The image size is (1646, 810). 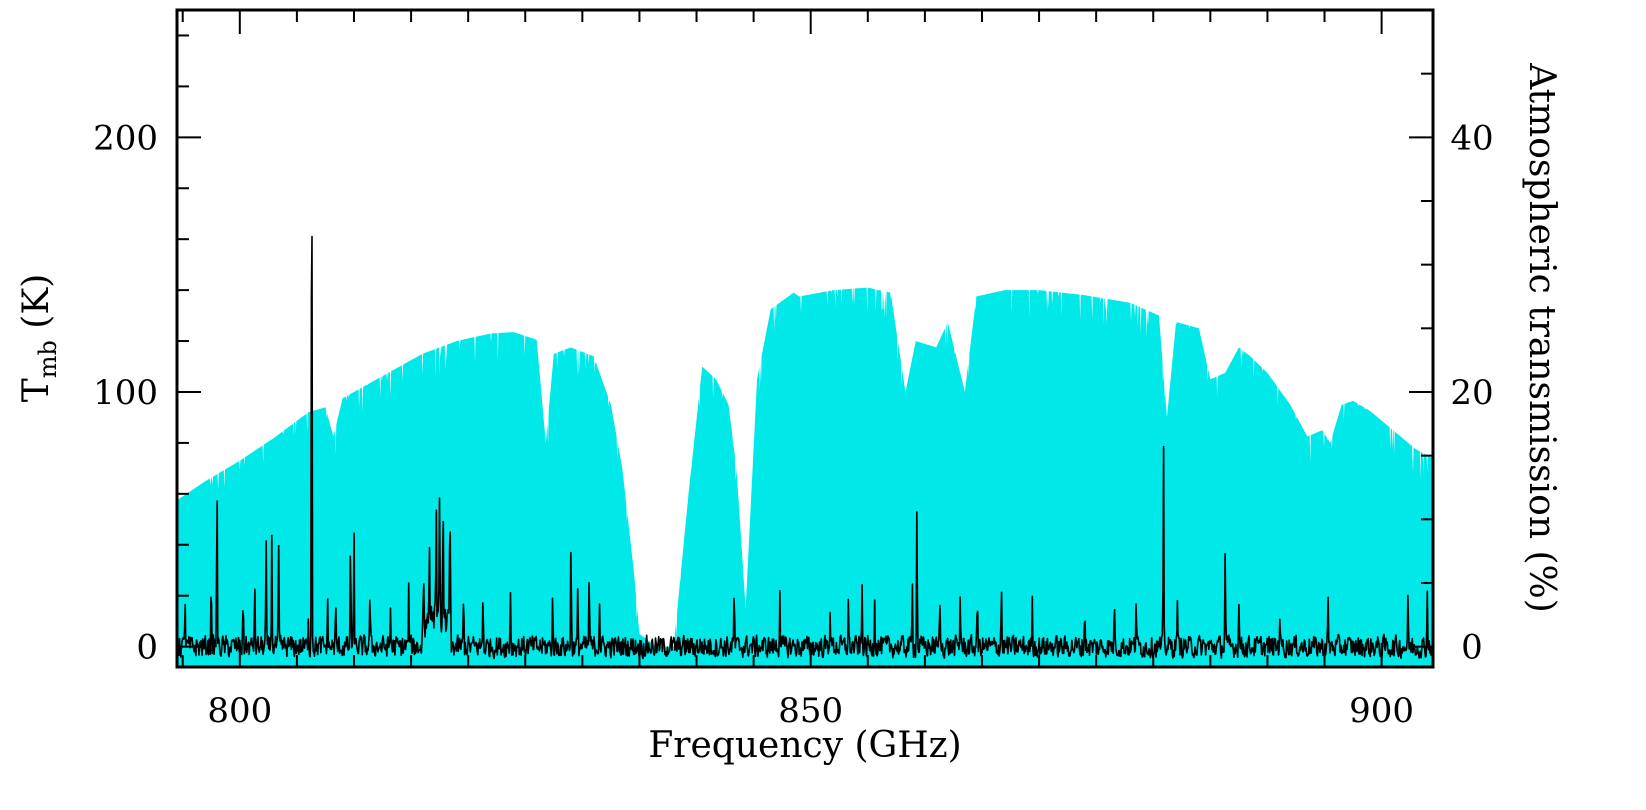 What do you see at coordinates (36, 307) in the screenshot?
I see `left-axis-title-unit: (K)` at bounding box center [36, 307].